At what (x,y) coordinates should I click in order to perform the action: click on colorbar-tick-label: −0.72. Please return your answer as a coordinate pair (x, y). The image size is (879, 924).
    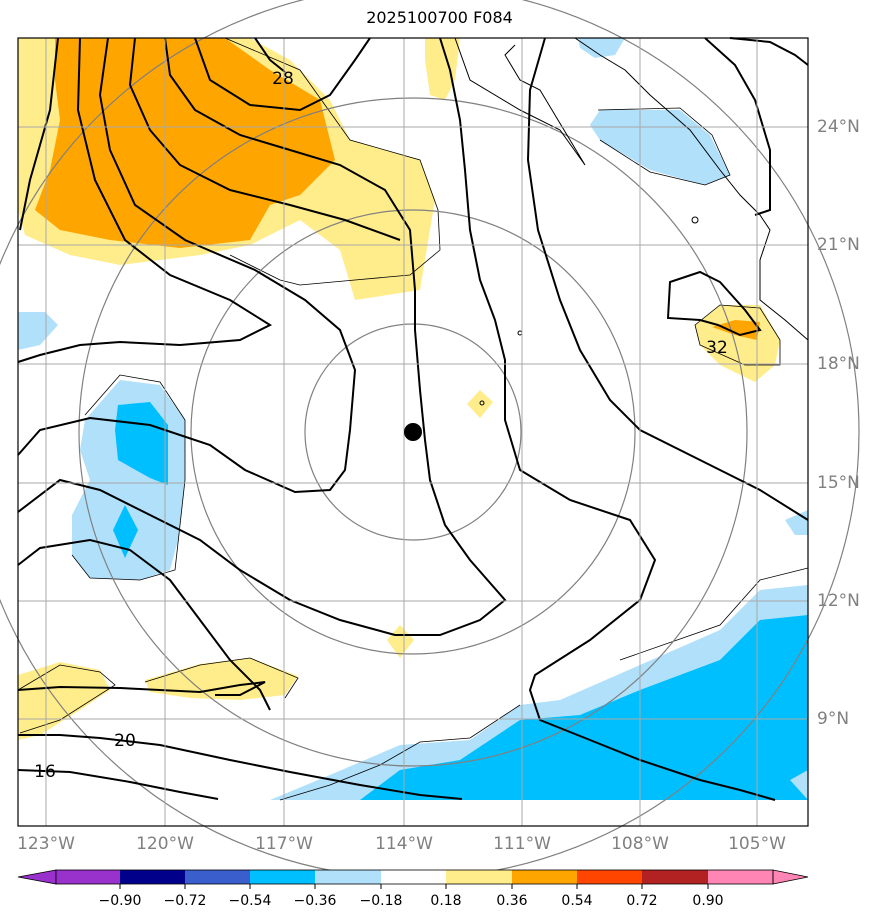
    Looking at the image, I should click on (185, 901).